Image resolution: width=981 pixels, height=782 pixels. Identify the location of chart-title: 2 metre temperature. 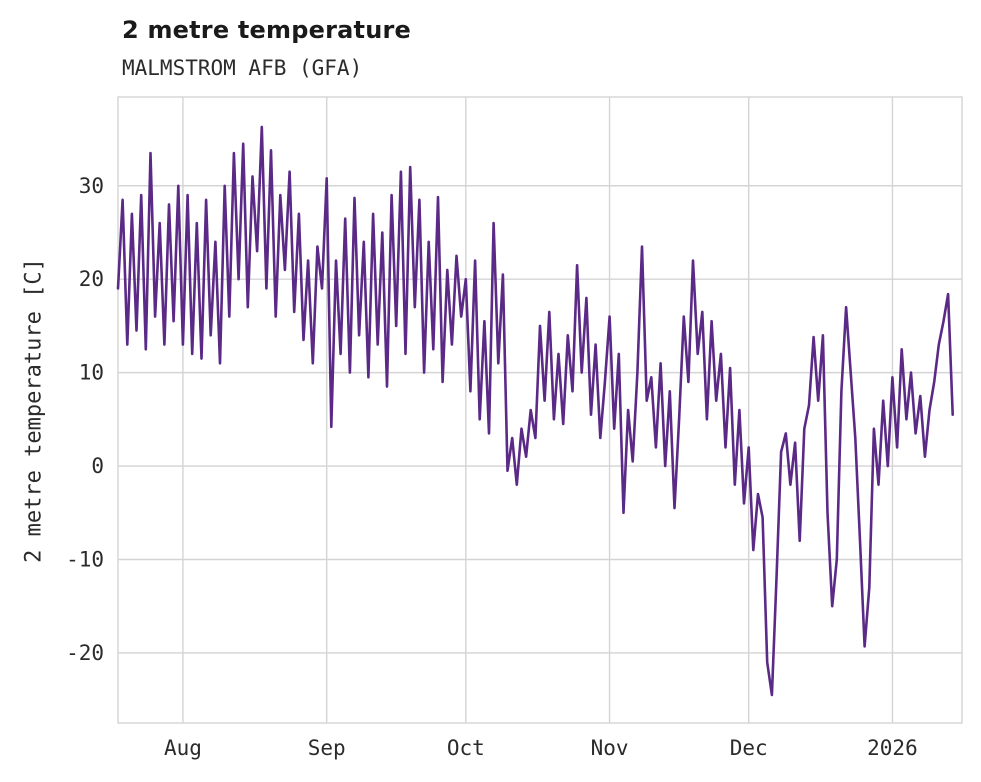
(266, 30).